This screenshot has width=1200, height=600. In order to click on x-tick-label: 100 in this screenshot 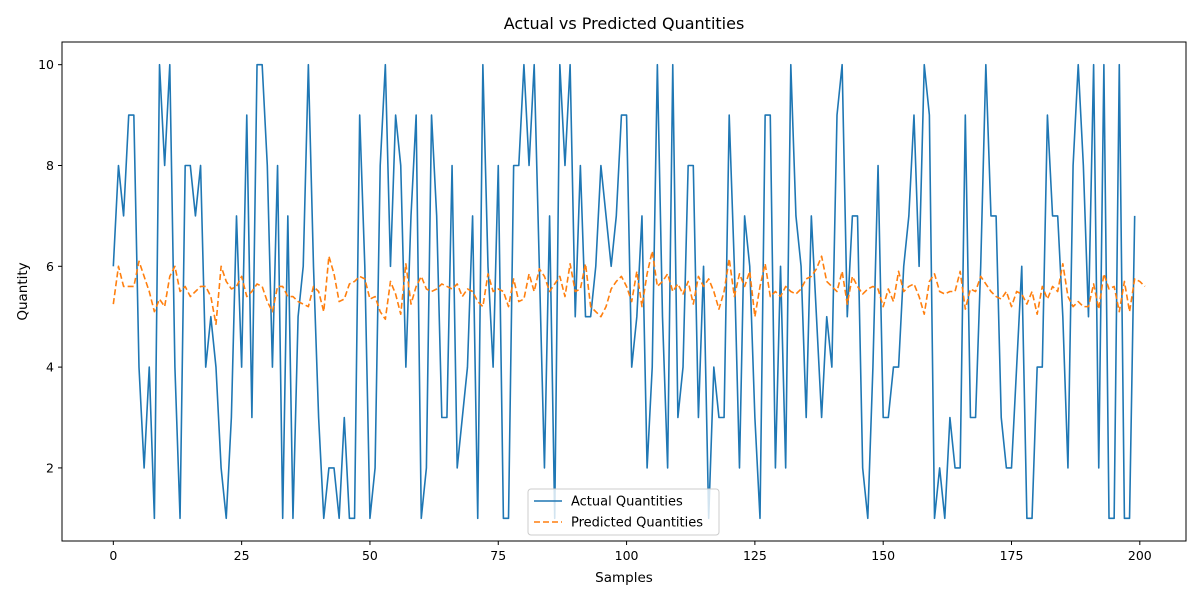, I will do `click(627, 555)`.